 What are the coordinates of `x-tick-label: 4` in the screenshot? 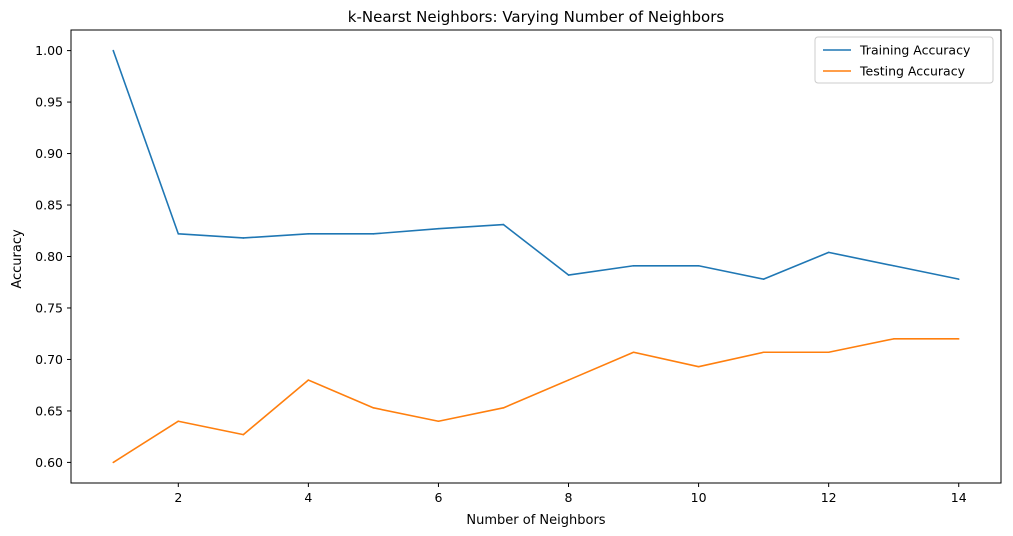 It's located at (308, 497).